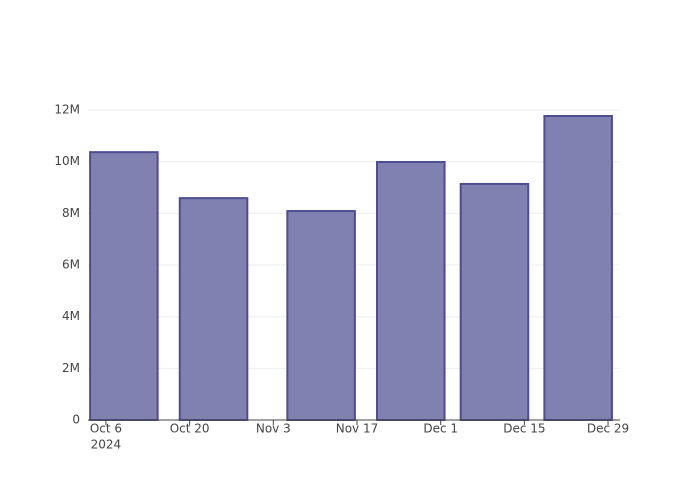 The width and height of the screenshot is (700, 500). Describe the element at coordinates (273, 429) in the screenshot. I see `x-tick-label: Nov 3` at that location.